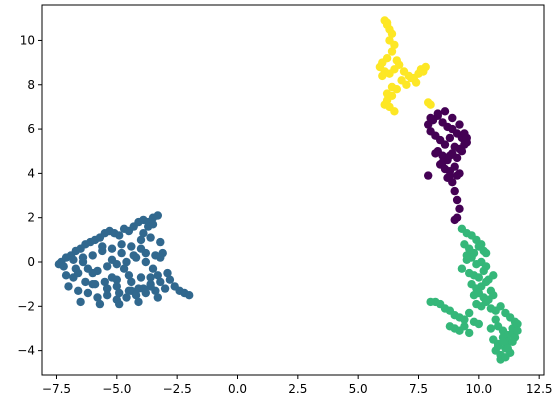  I want to click on x-tick-label: −2.5, so click(177, 389).